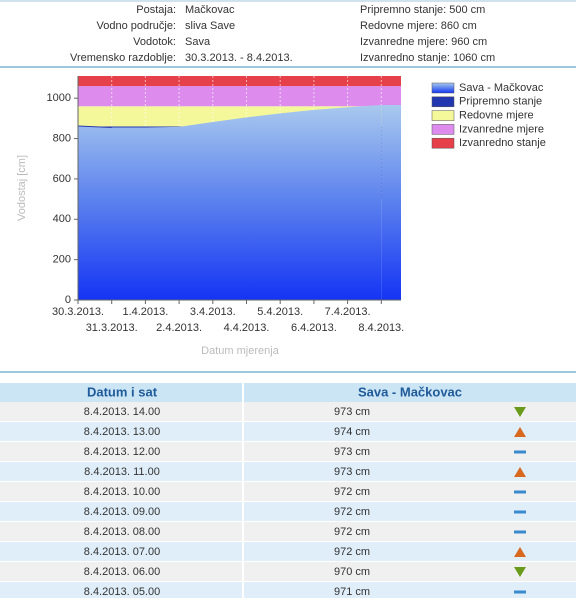  What do you see at coordinates (496, 116) in the screenshot?
I see `legend-label: Redovne mjere` at bounding box center [496, 116].